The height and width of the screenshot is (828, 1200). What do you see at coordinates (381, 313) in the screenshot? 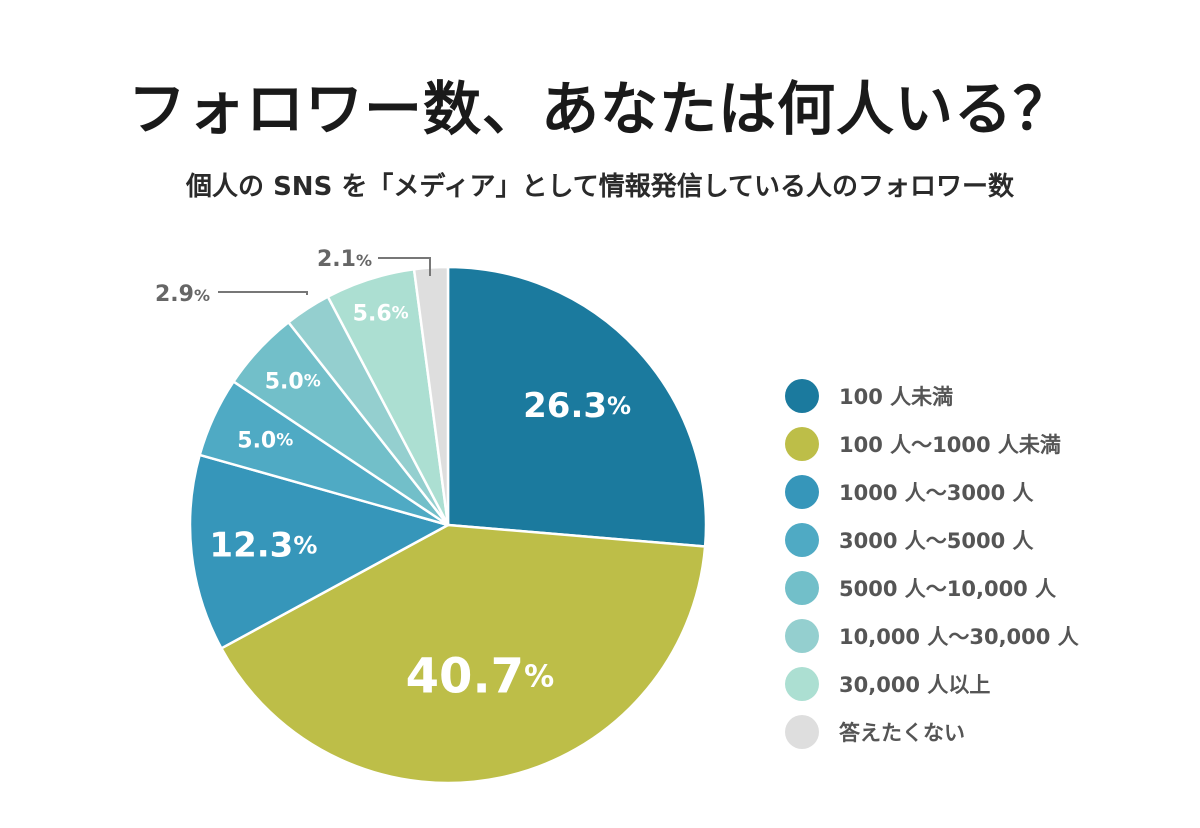
I see `slice-data-label: 5.6%` at bounding box center [381, 313].